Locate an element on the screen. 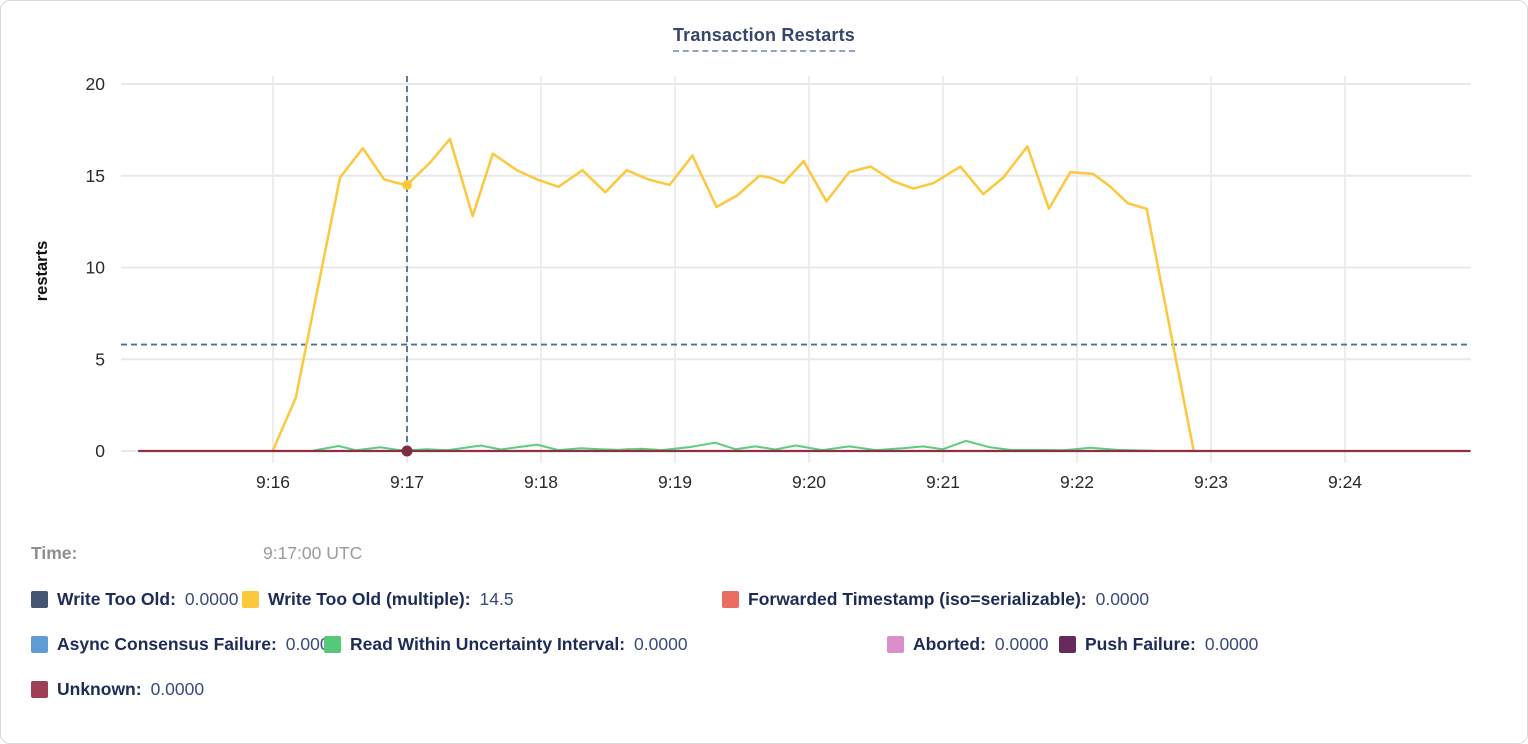 The image size is (1528, 744). x-tick-label: 9:20 is located at coordinates (809, 482).